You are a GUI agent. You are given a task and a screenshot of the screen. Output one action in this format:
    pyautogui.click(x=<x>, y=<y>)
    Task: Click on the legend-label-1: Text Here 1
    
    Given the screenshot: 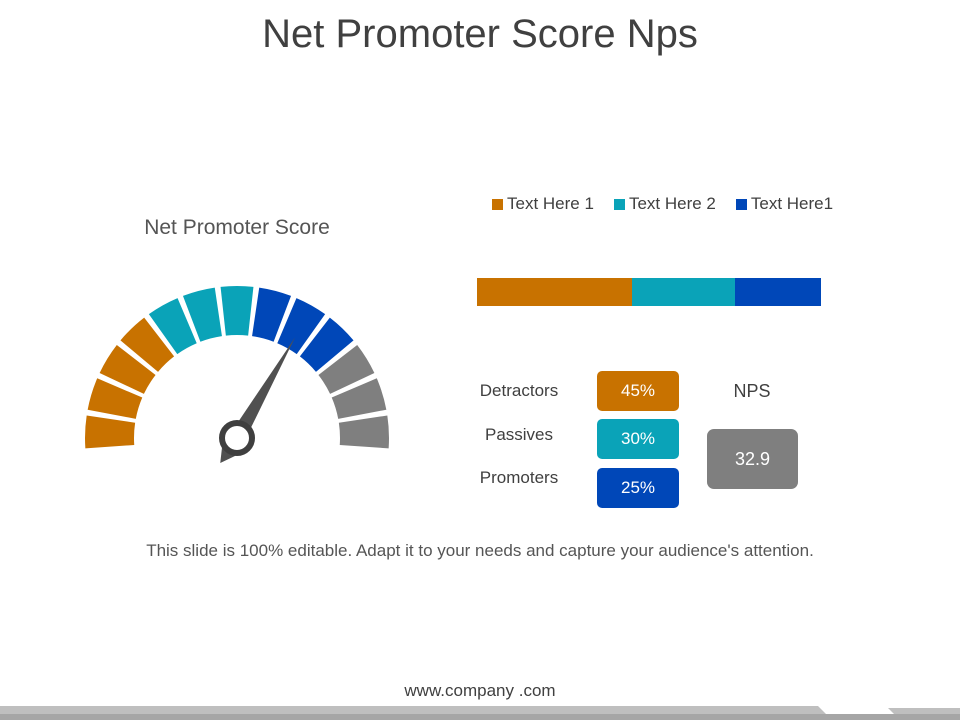 What is the action you would take?
    pyautogui.click(x=550, y=203)
    